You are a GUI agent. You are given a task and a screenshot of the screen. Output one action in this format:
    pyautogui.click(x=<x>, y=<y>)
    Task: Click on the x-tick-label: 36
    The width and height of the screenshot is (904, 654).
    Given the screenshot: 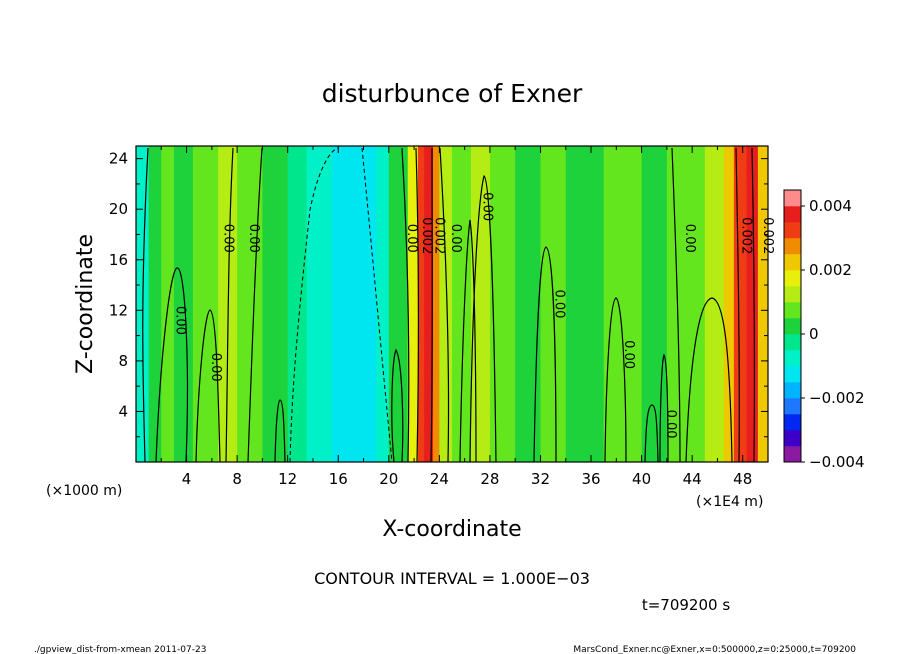 What is the action you would take?
    pyautogui.click(x=590, y=479)
    